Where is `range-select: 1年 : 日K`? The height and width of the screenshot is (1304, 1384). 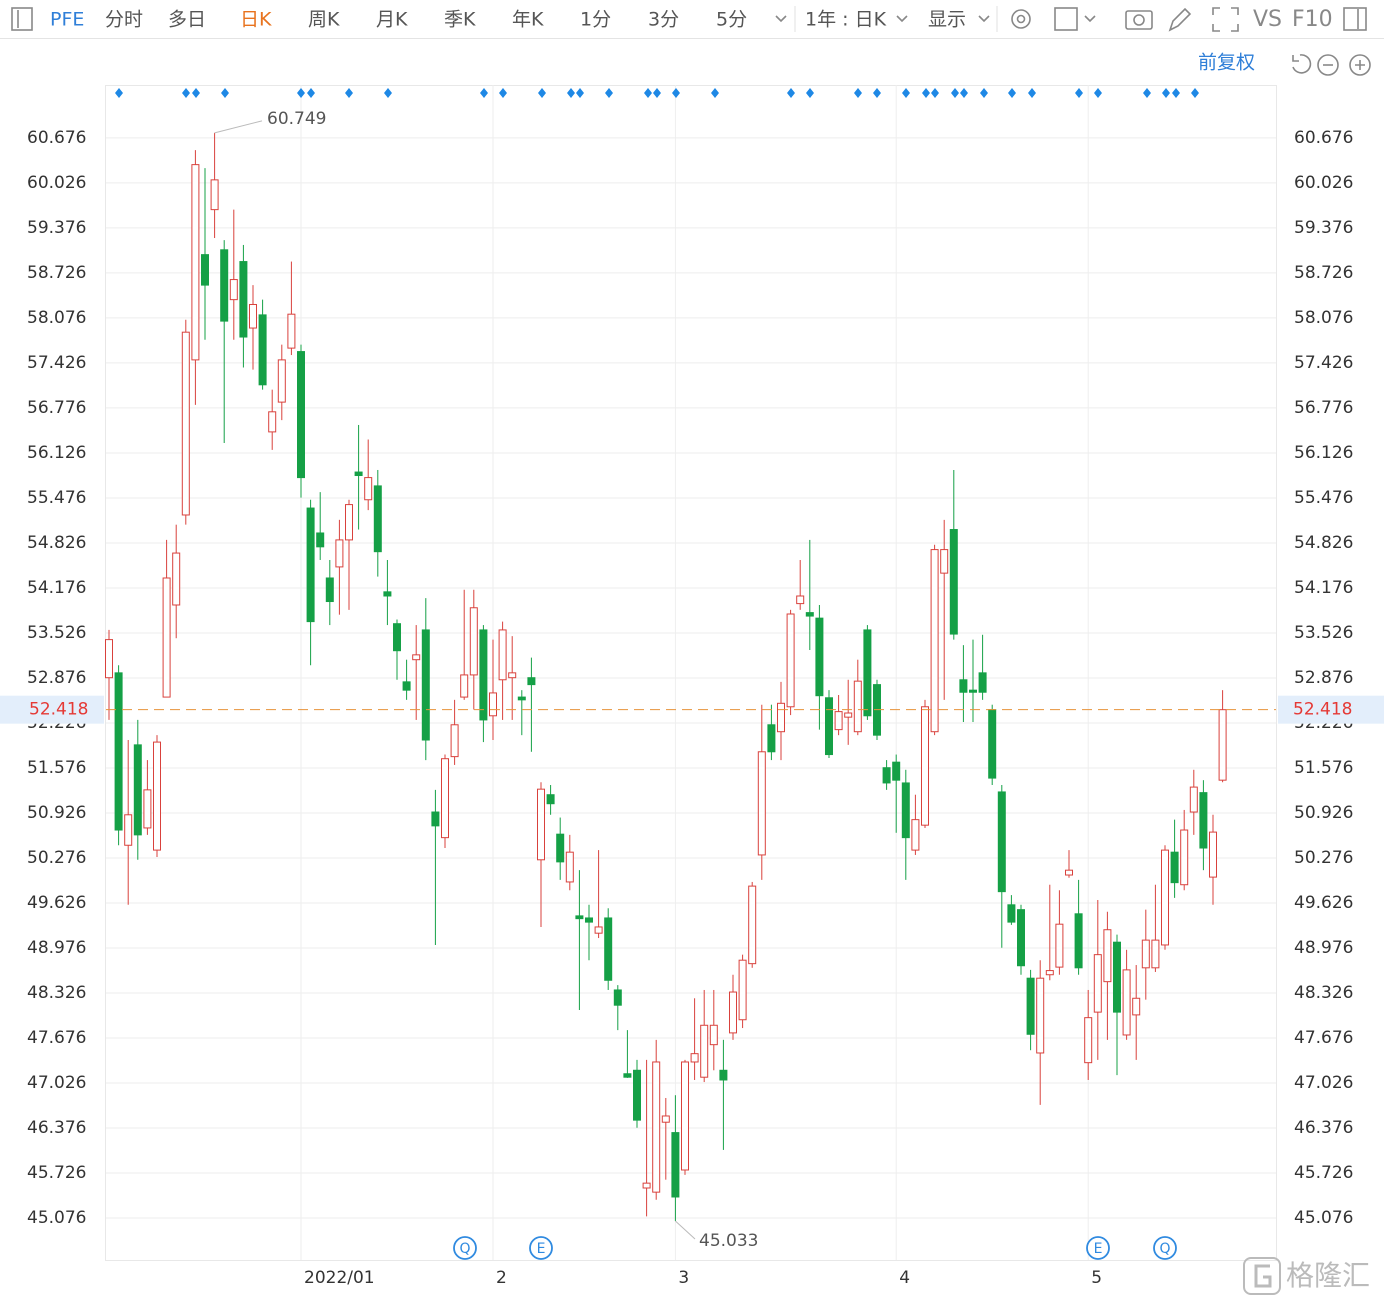
range-select: 1年 : 日K is located at coordinates (846, 20).